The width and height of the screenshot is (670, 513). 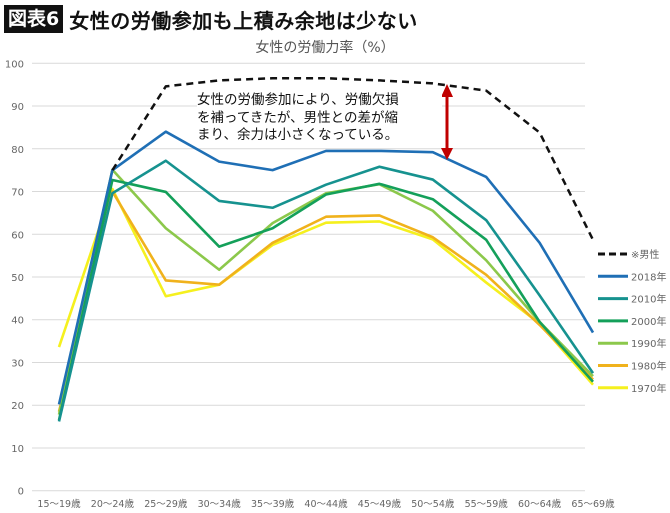 I want to click on x-tick-label: 25～29歳, so click(x=166, y=504).